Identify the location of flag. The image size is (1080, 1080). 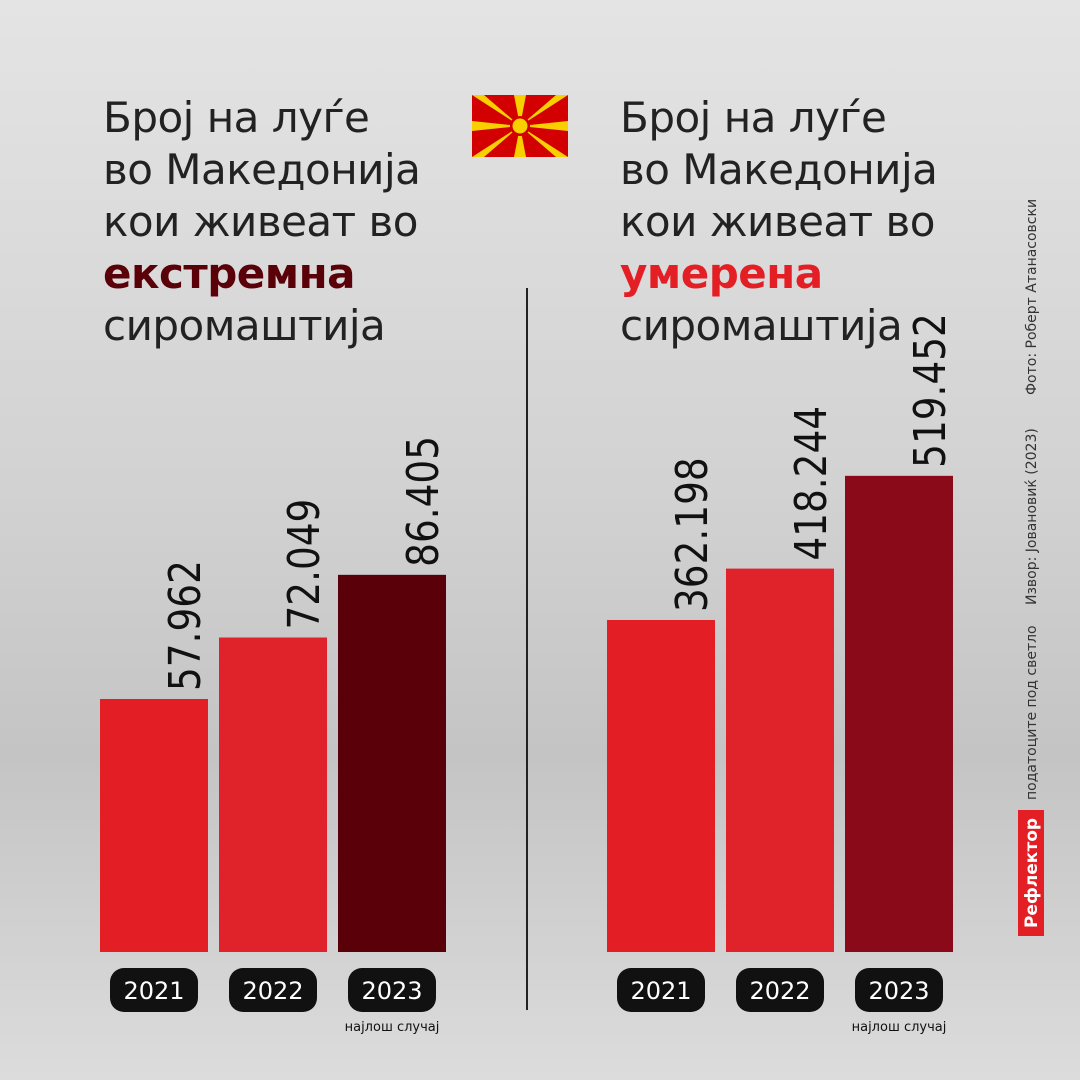
(520, 126).